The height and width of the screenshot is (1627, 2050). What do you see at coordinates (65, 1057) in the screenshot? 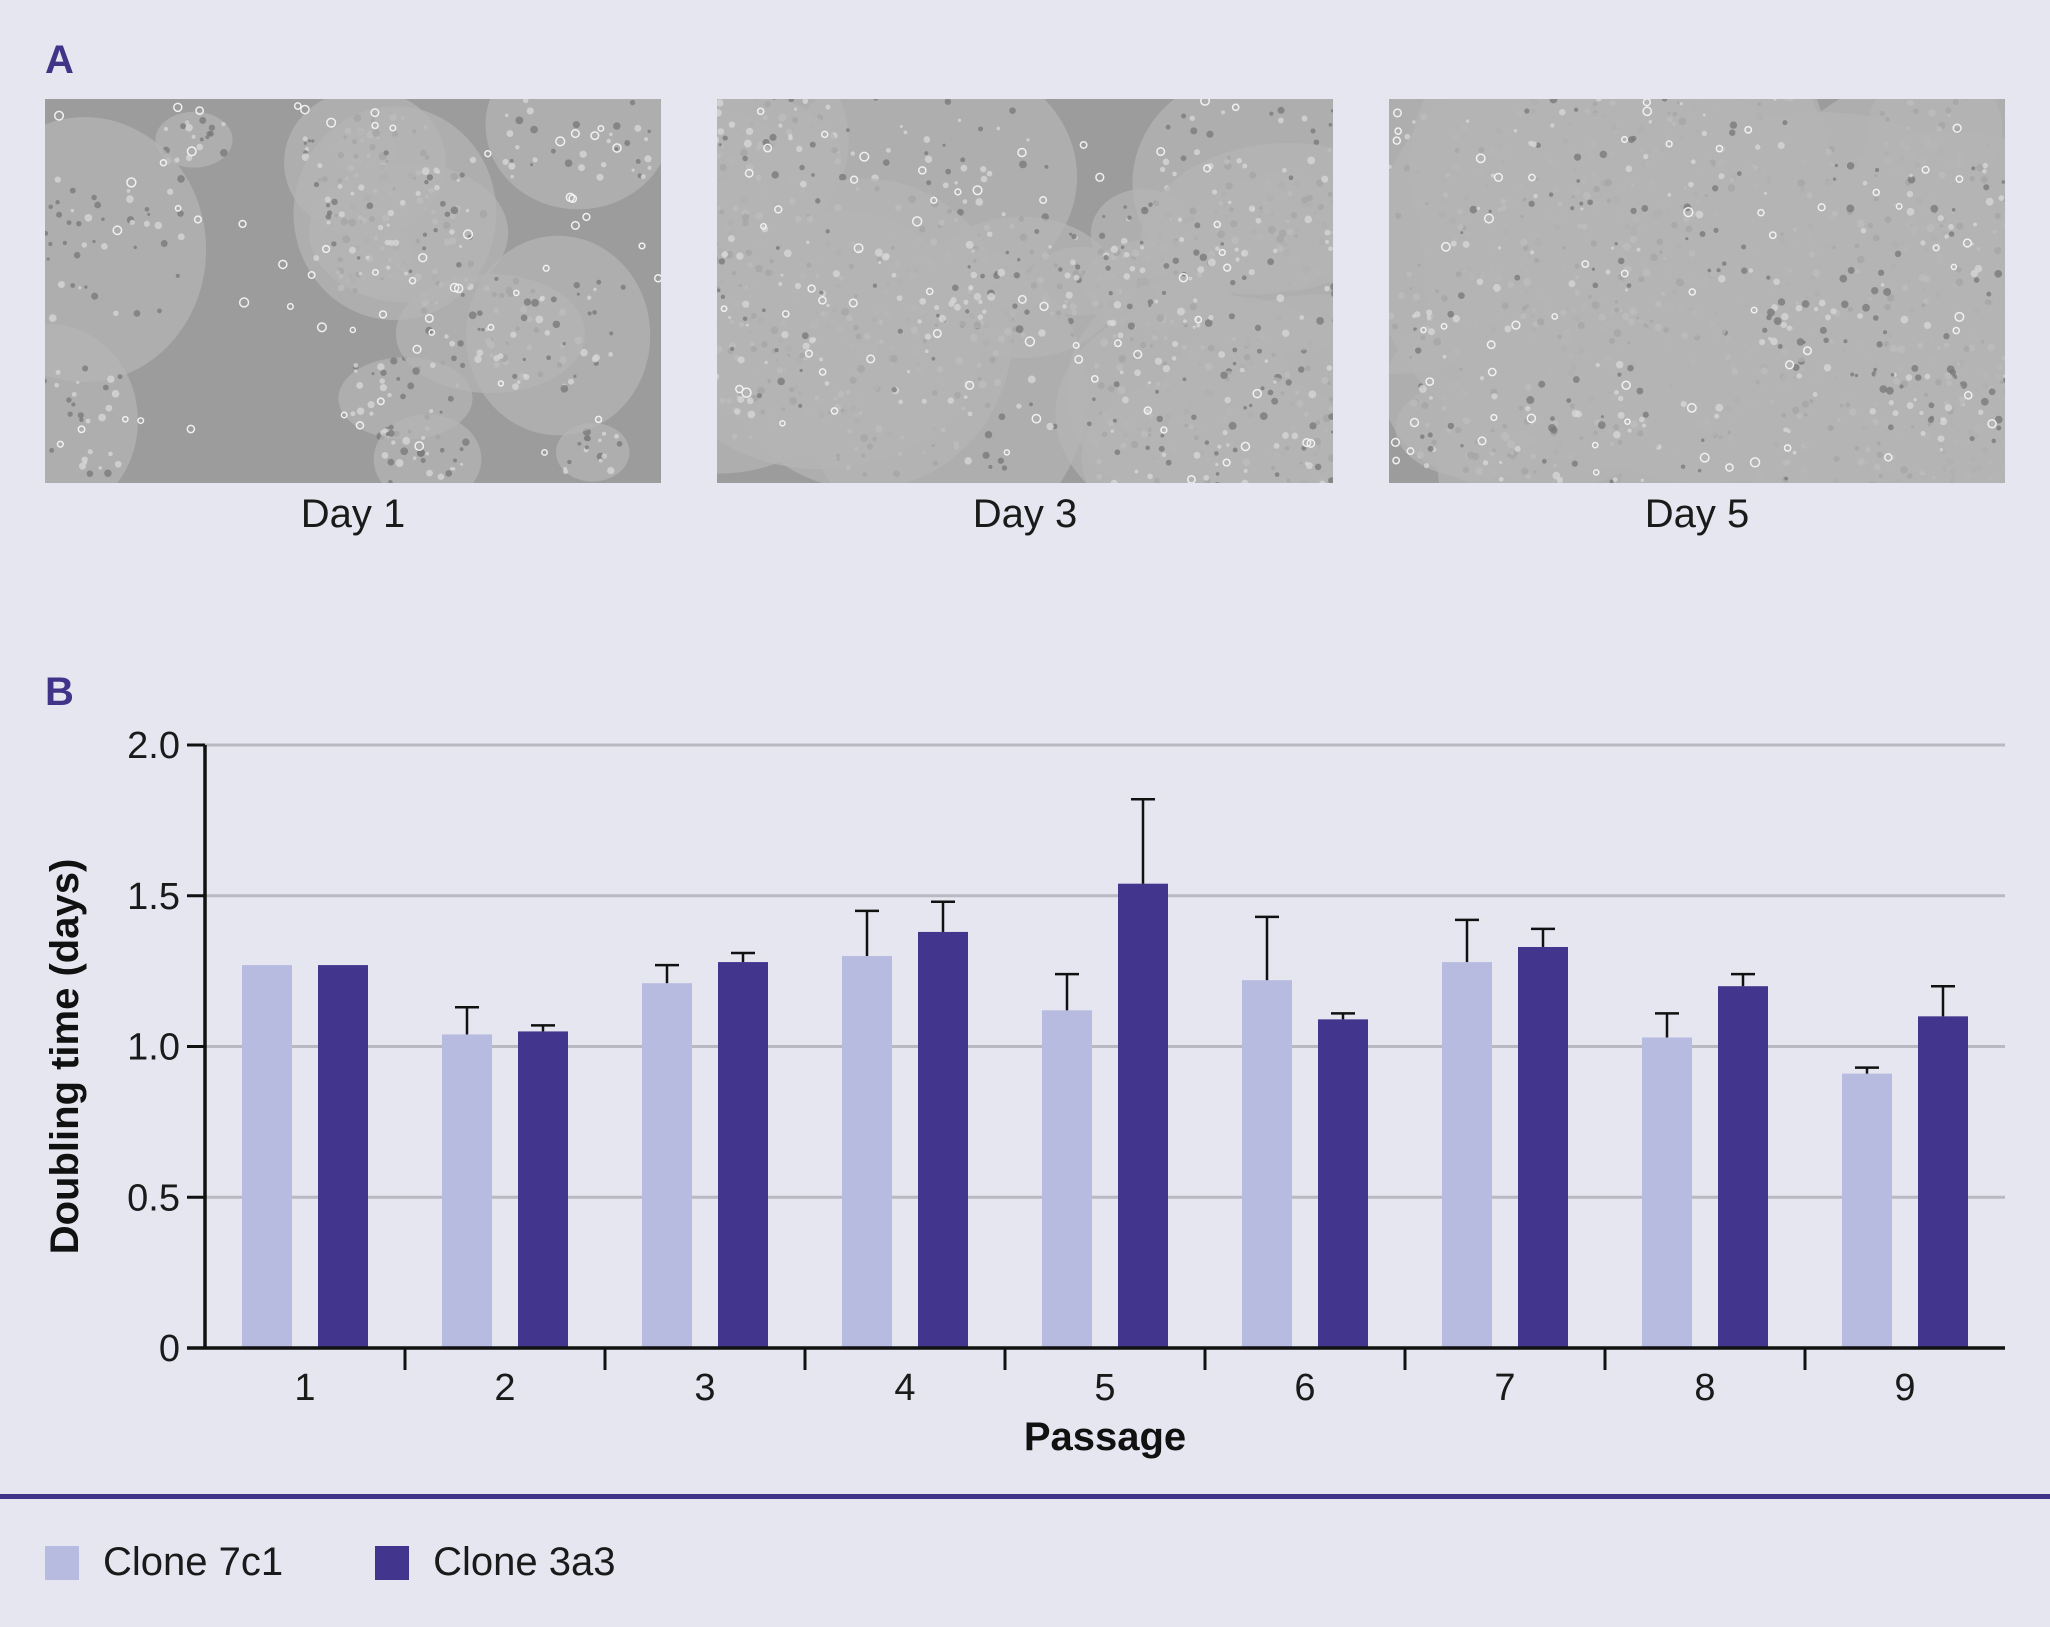
I see `y-axis-title: Doubling time (days)` at bounding box center [65, 1057].